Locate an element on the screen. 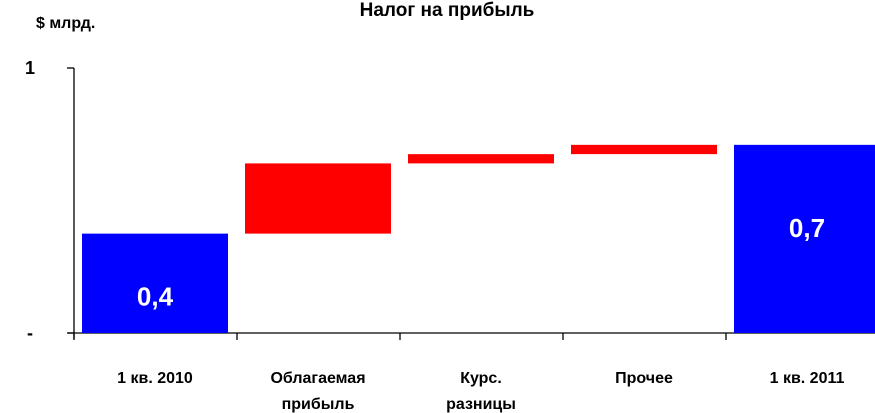 This screenshot has width=875, height=413. data-label: 0,7 is located at coordinates (807, 228).